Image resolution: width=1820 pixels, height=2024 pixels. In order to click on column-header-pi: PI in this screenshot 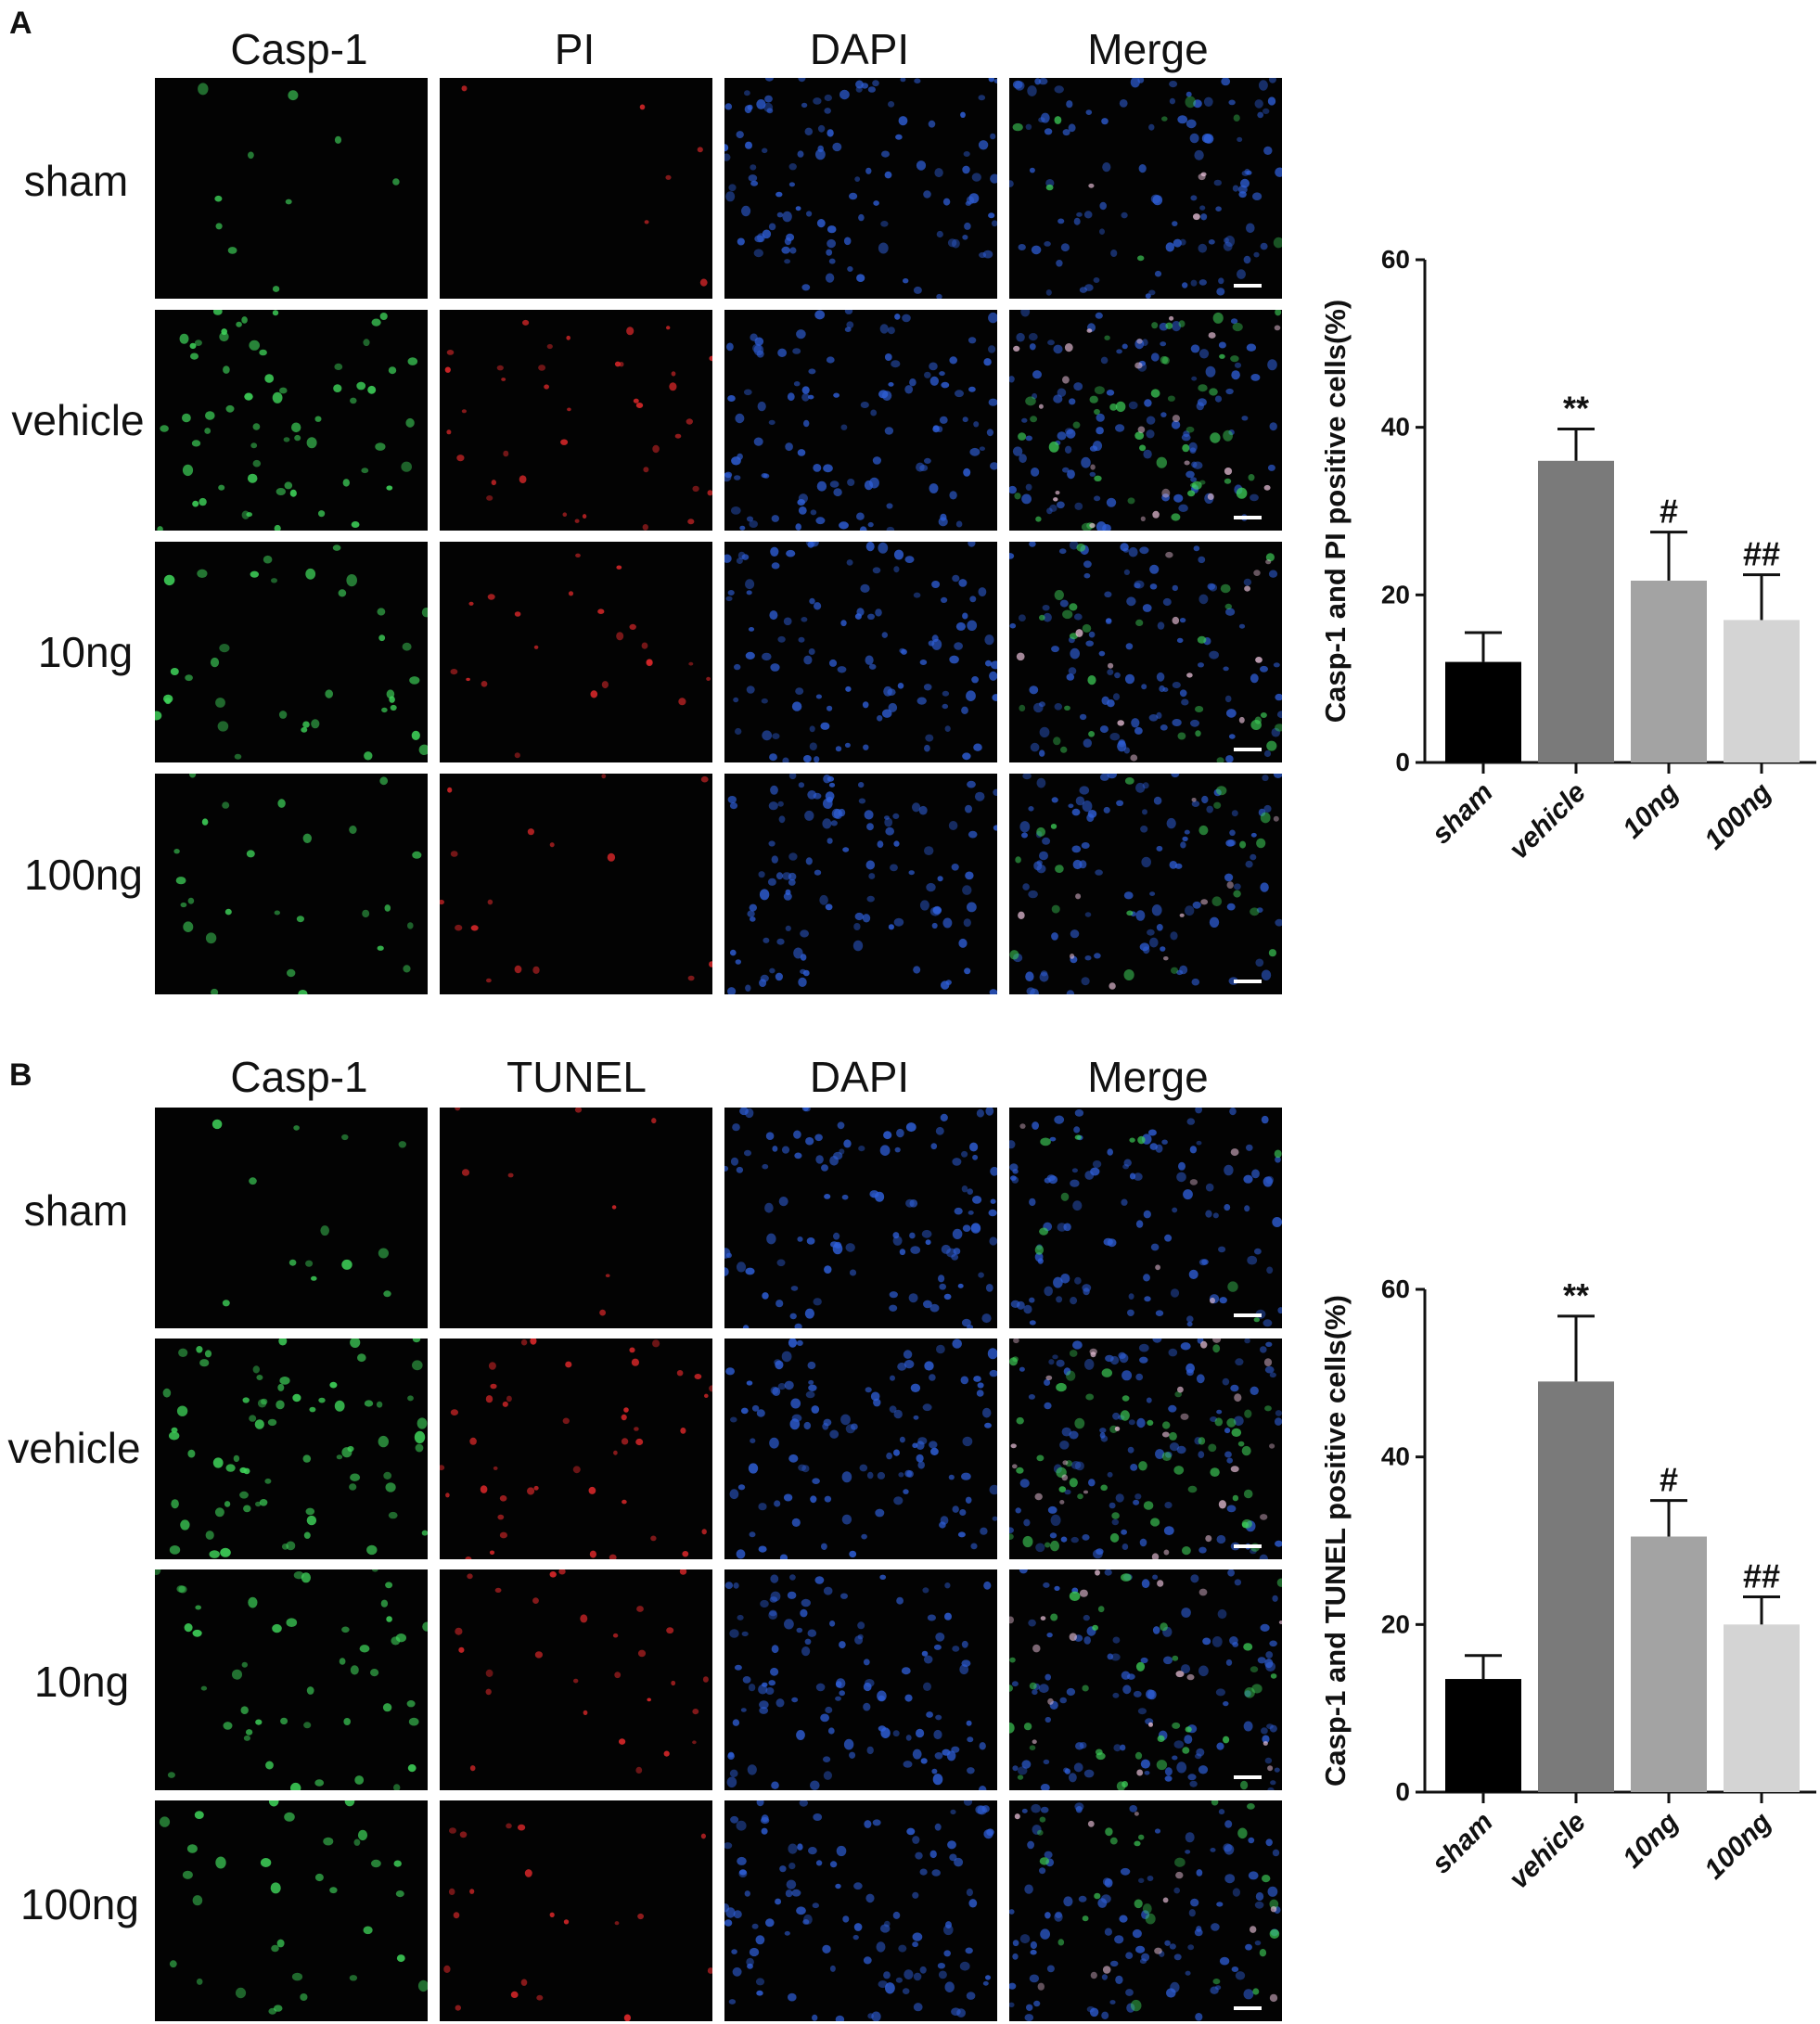, I will do `click(575, 49)`.